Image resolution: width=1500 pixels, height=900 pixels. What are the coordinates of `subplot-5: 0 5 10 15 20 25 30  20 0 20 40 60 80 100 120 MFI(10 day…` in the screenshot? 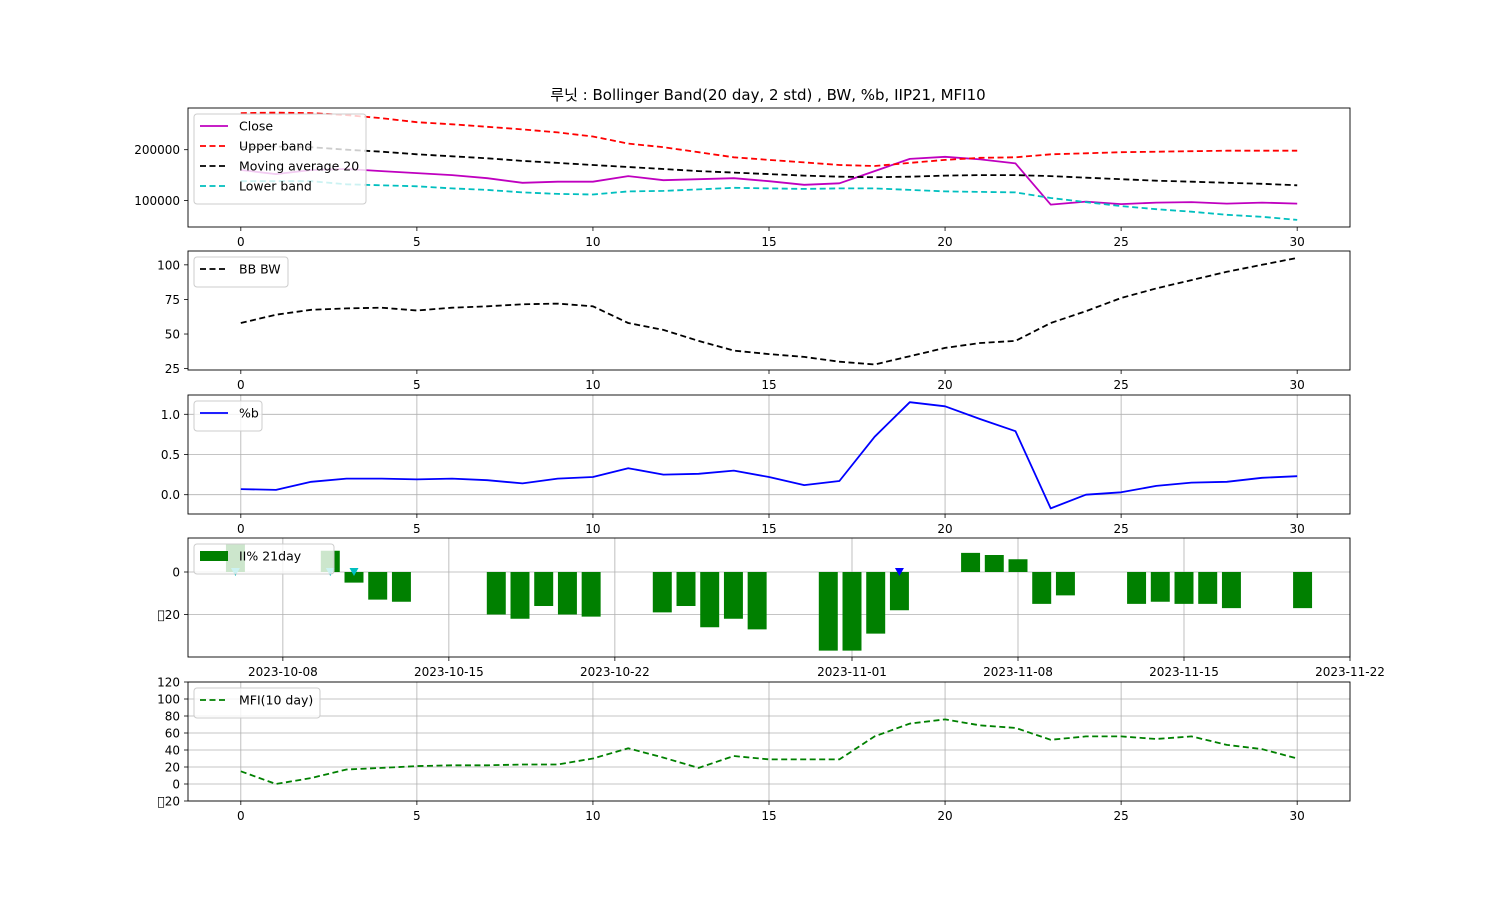 It's located at (754, 749).